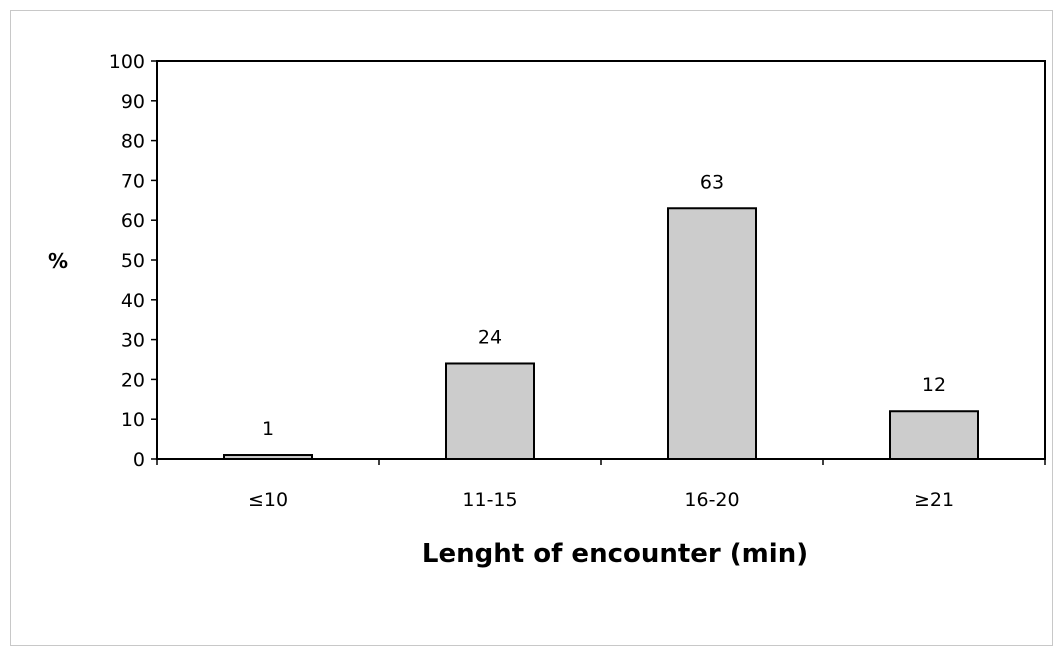  Describe the element at coordinates (127, 62) in the screenshot. I see `y-tick-label: 100` at that location.